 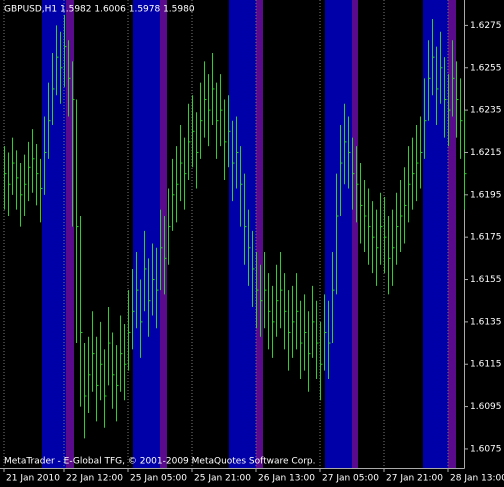 What do you see at coordinates (286, 479) in the screenshot?
I see `x-tick-label: 26 Jan 13:00` at bounding box center [286, 479].